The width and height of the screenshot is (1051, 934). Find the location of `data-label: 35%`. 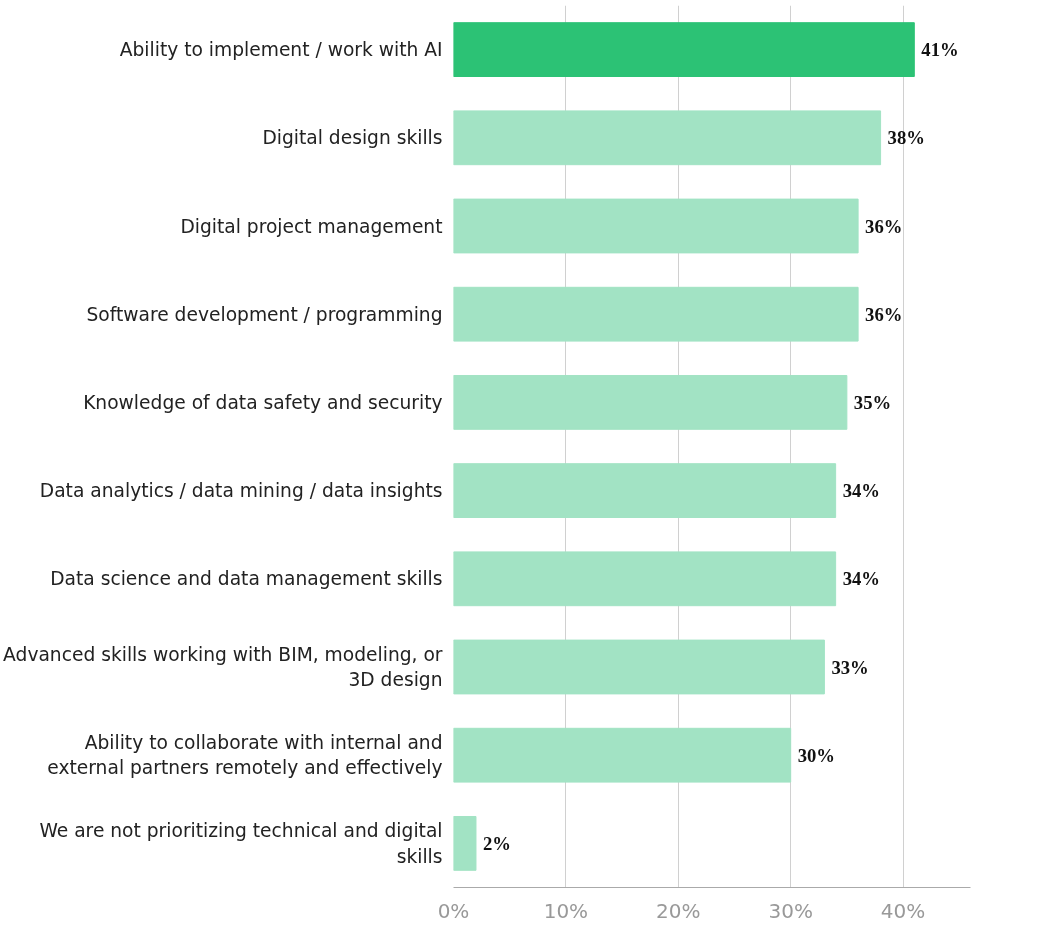

data-label: 35% is located at coordinates (872, 402).